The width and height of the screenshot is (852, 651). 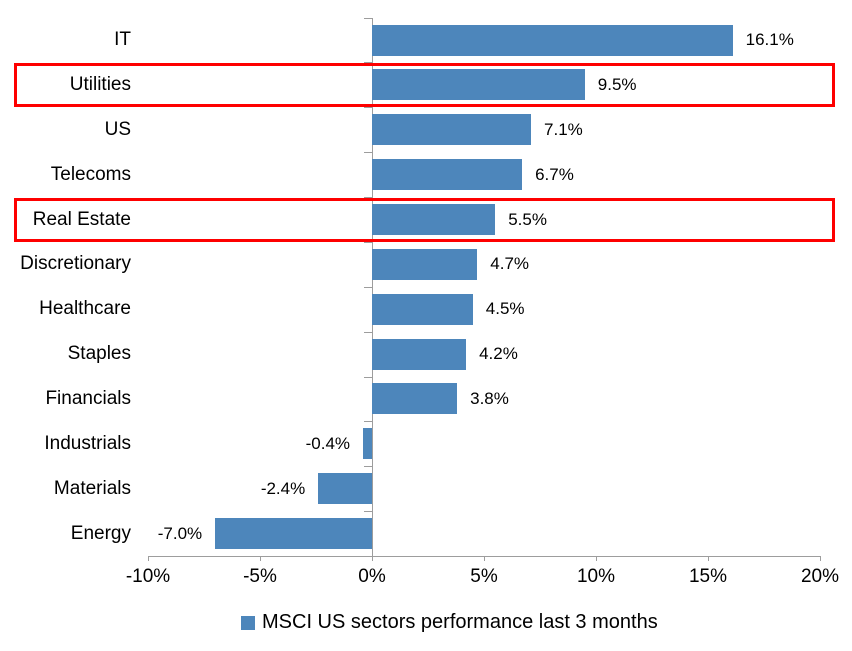 What do you see at coordinates (148, 576) in the screenshot?
I see `value-axis-tick-label: -10%` at bounding box center [148, 576].